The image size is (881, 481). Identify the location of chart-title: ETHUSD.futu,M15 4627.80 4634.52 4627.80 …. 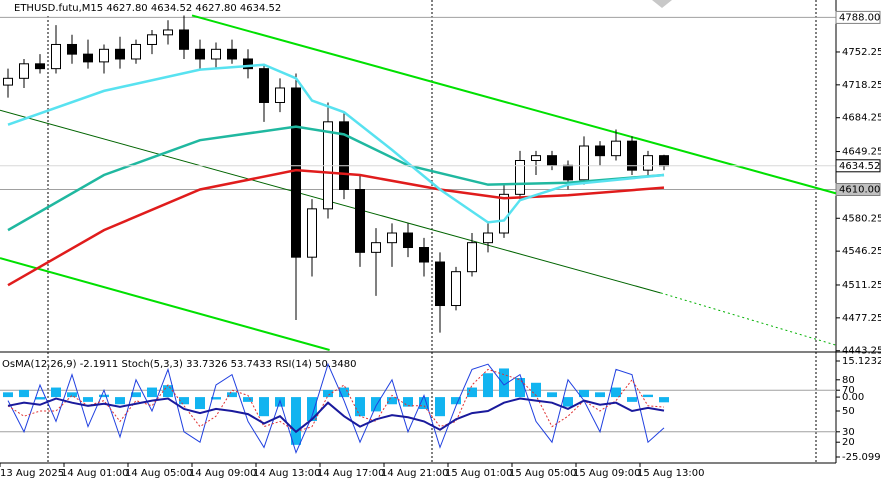
(147, 8).